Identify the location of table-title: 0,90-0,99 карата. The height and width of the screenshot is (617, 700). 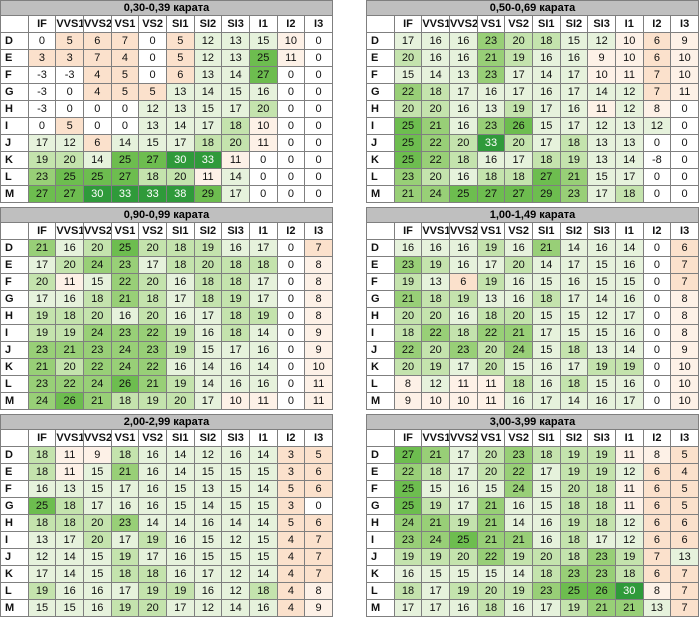
(166, 215).